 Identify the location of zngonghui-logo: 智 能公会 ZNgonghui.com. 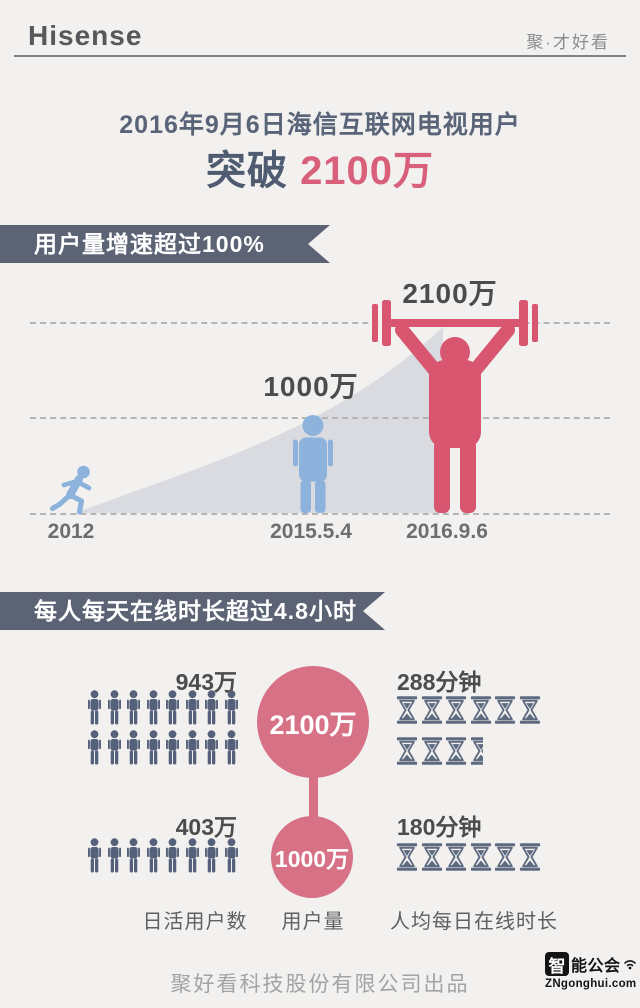
(591, 971).